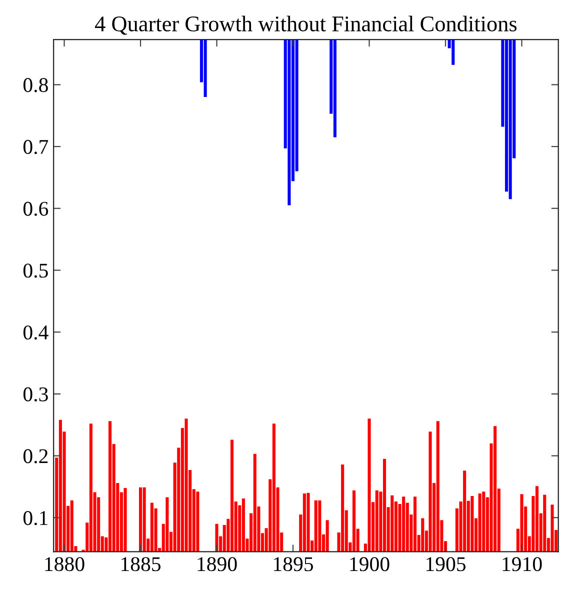 This screenshot has width=564, height=590. Describe the element at coordinates (35, 456) in the screenshot. I see `y-tick-label: 0.2` at that location.